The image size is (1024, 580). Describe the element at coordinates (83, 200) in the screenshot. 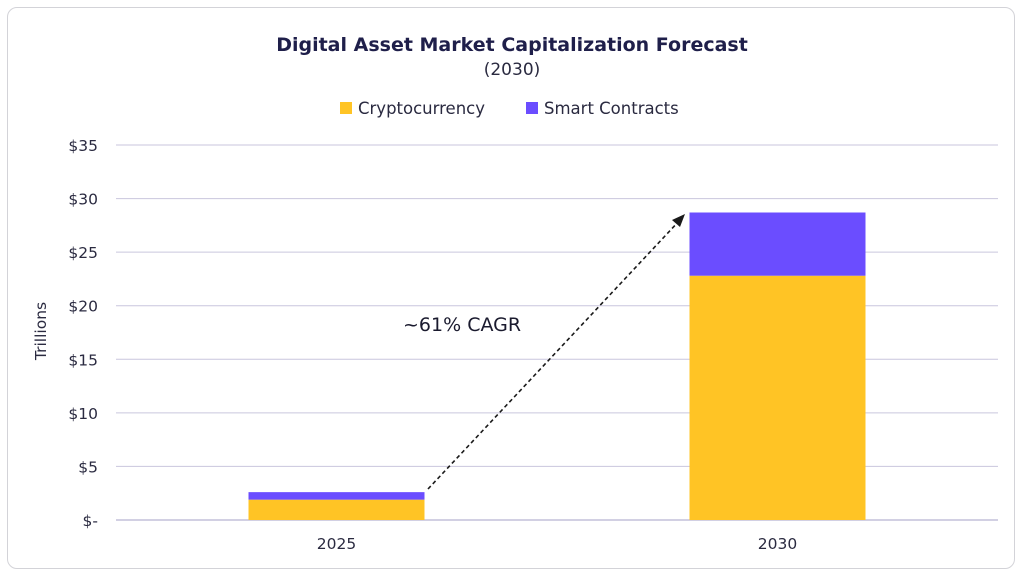

I see `y-tick-label: $30` at that location.